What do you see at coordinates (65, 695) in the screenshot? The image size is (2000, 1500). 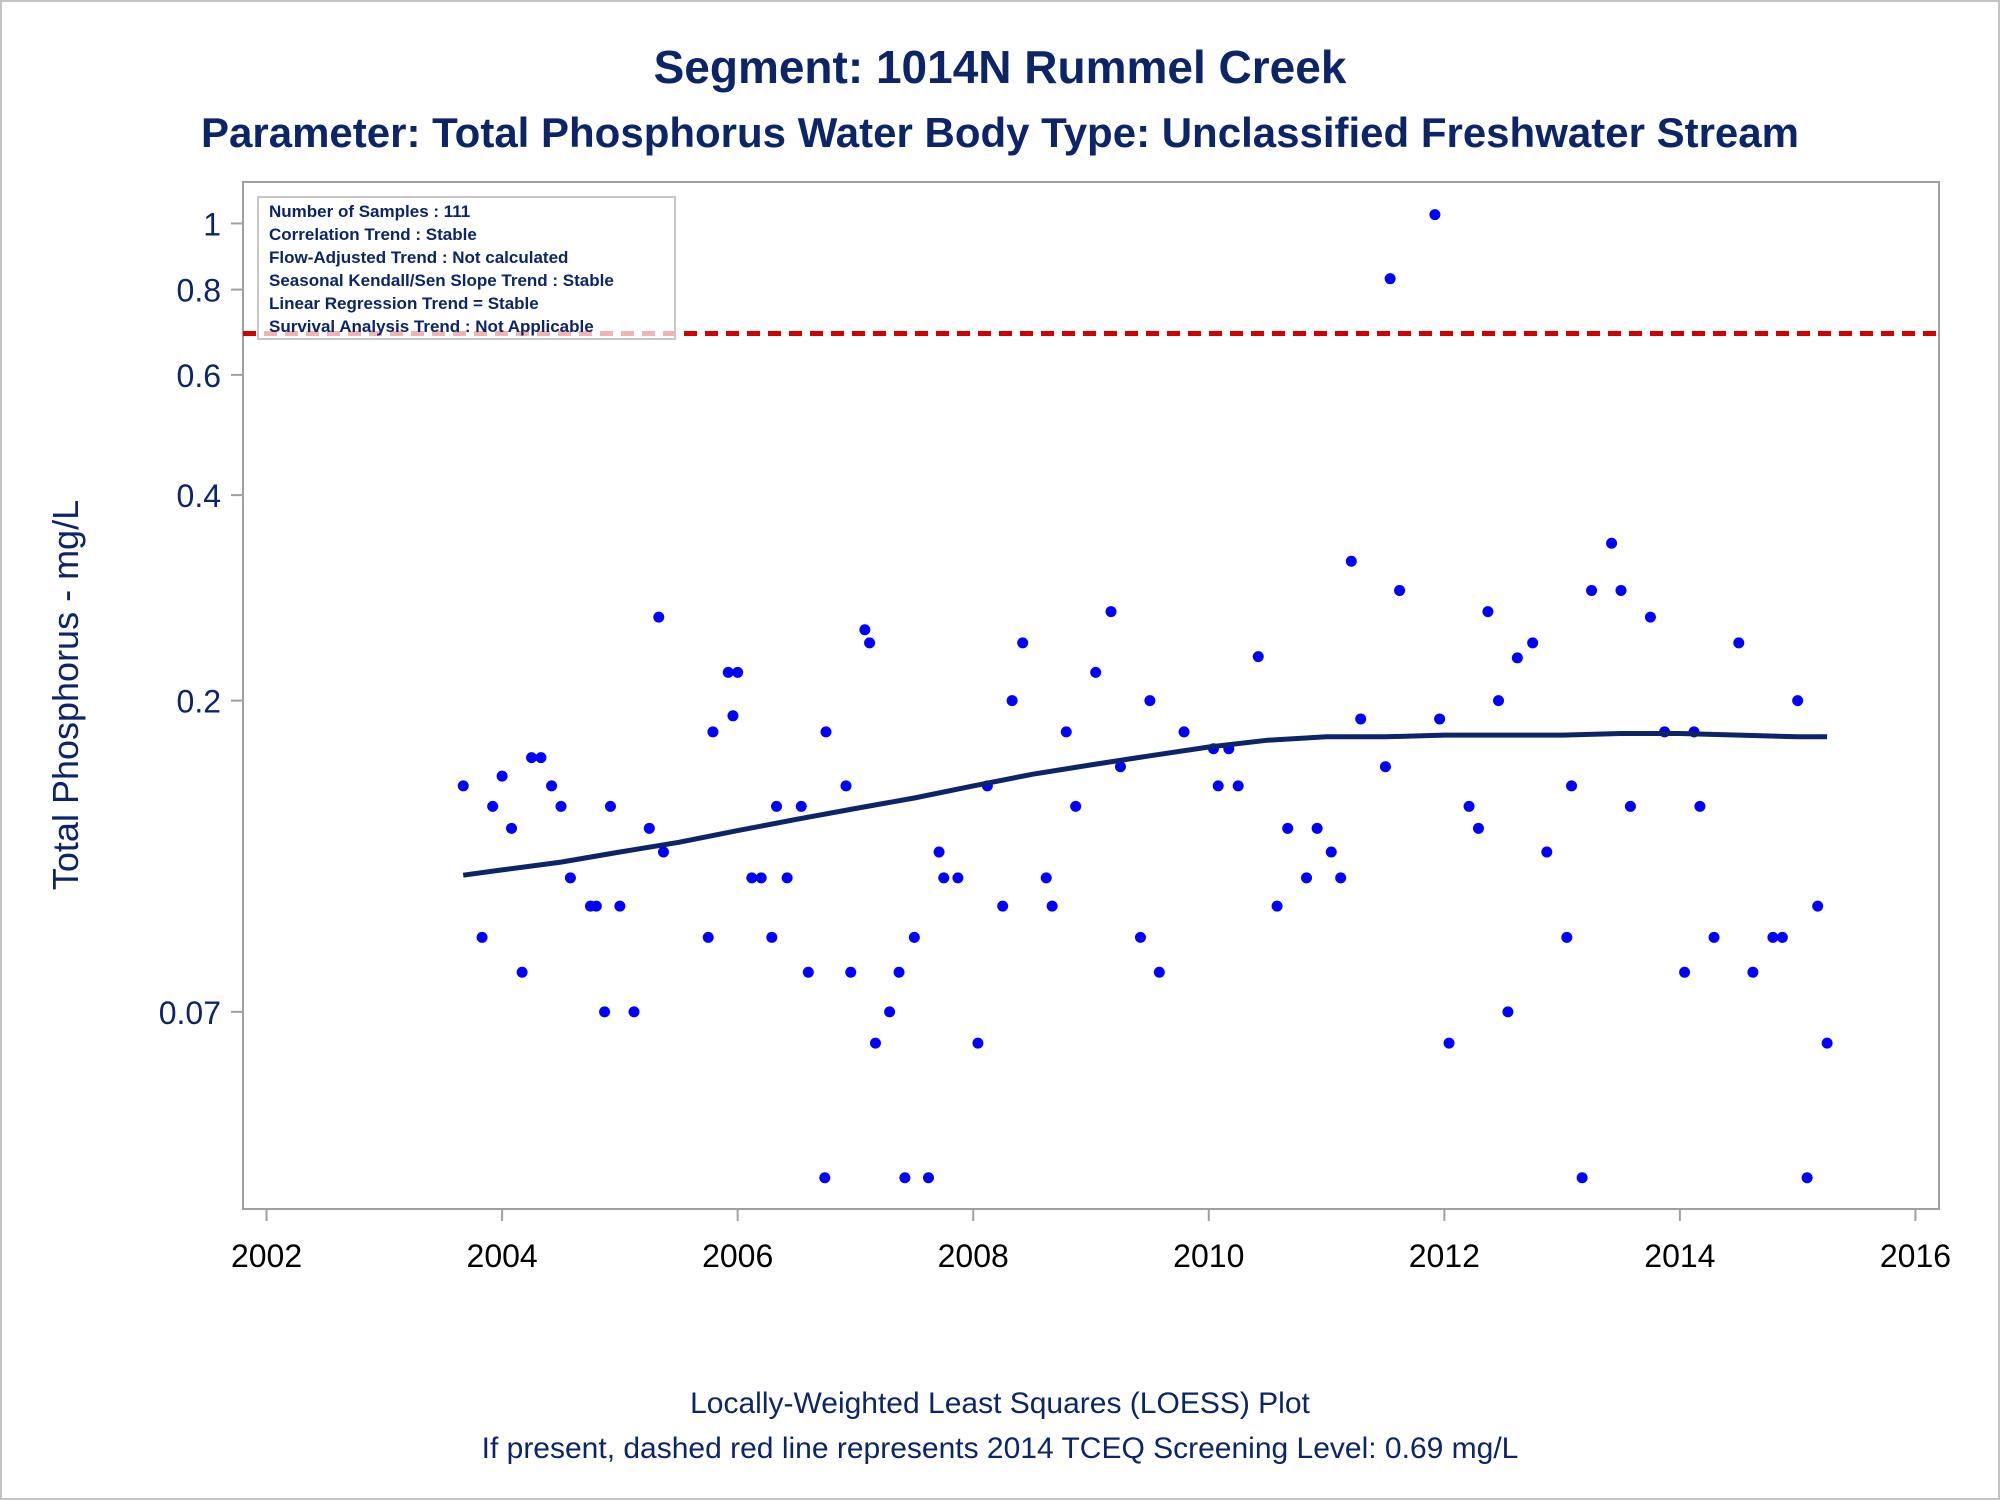 I see `y-axis-label: Total Phosphorus - mg/L` at bounding box center [65, 695].